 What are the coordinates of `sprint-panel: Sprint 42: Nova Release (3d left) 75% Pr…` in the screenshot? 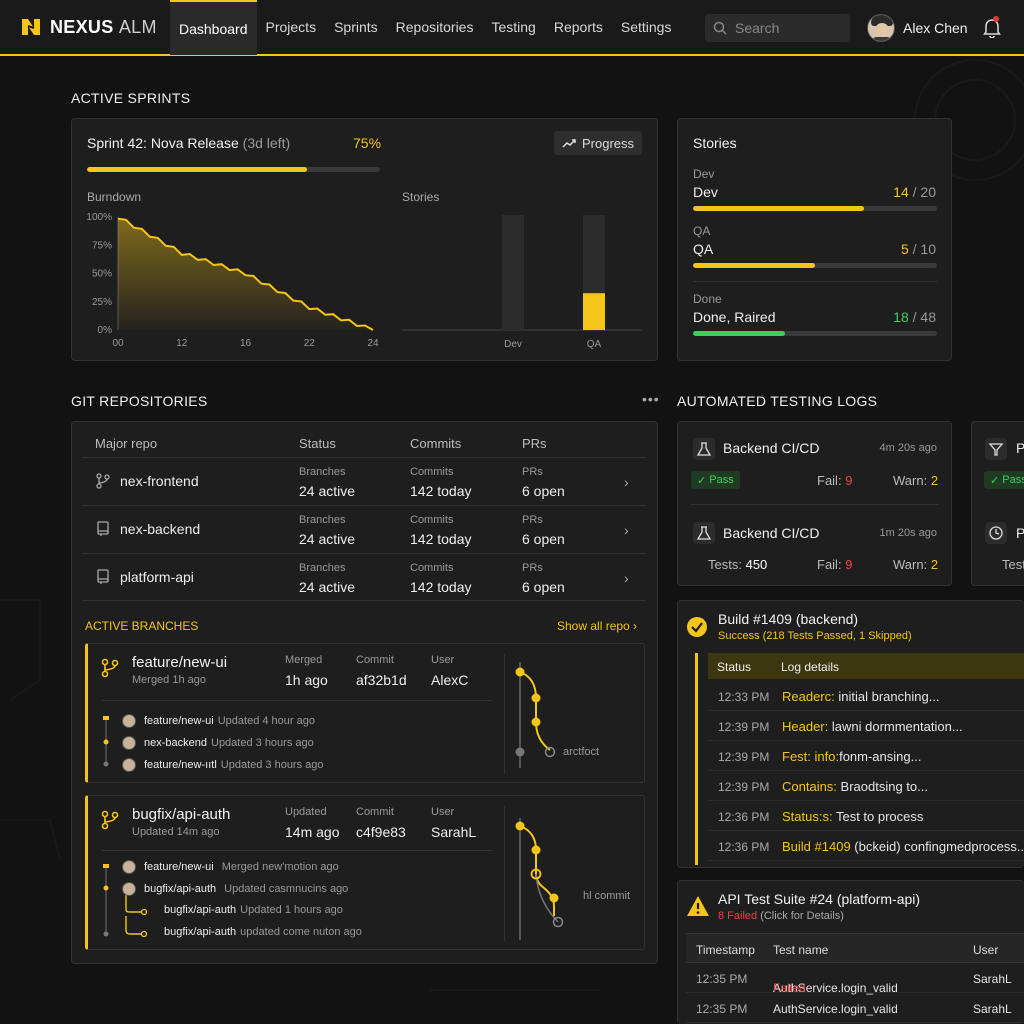 It's located at (364, 239).